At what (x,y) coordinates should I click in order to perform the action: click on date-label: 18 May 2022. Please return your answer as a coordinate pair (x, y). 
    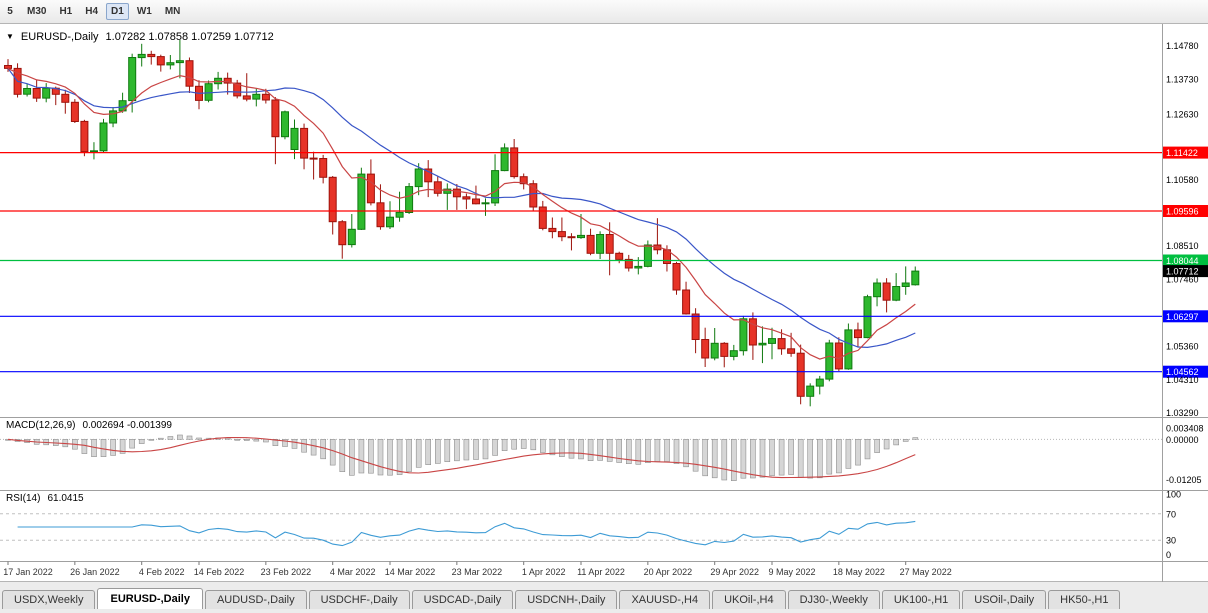
    Looking at the image, I should click on (859, 572).